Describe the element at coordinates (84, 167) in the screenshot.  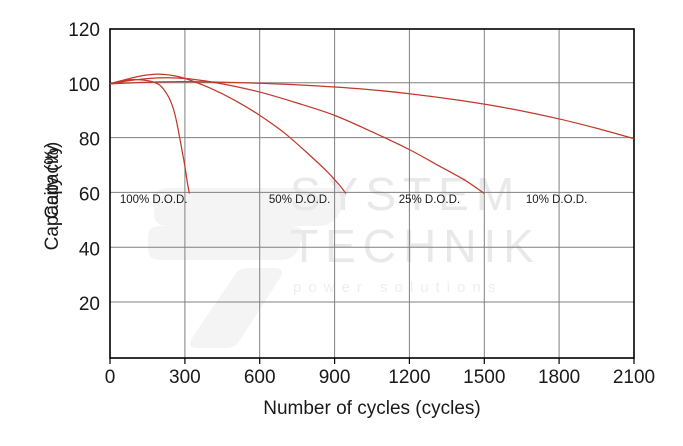
I see `y-axis-tick-labels: 20 40 60 80 100 120` at that location.